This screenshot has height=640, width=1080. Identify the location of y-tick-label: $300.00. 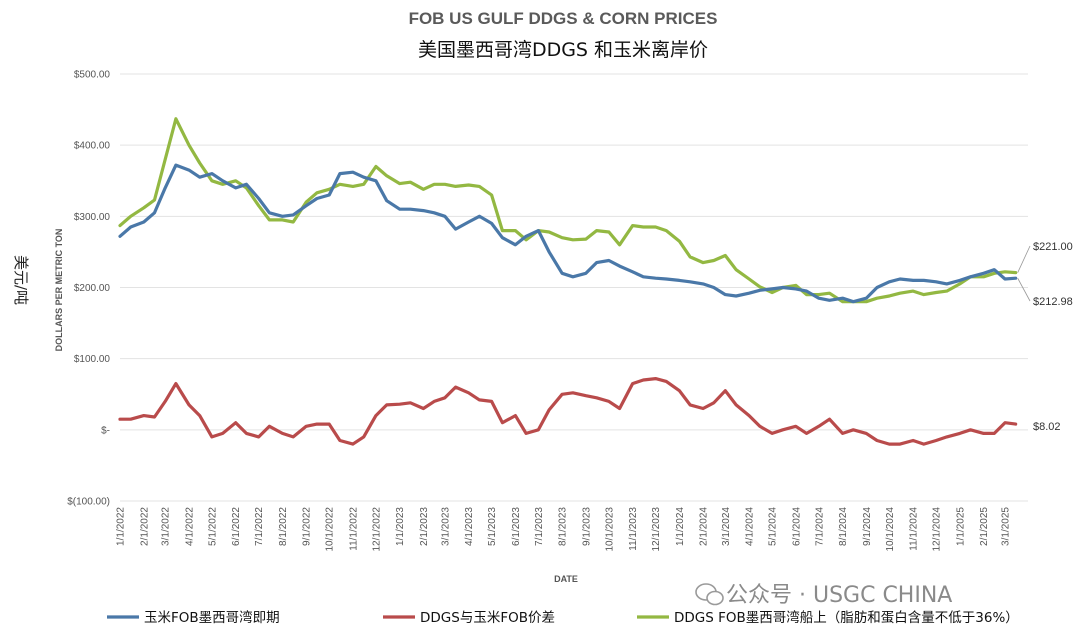
(92, 217).